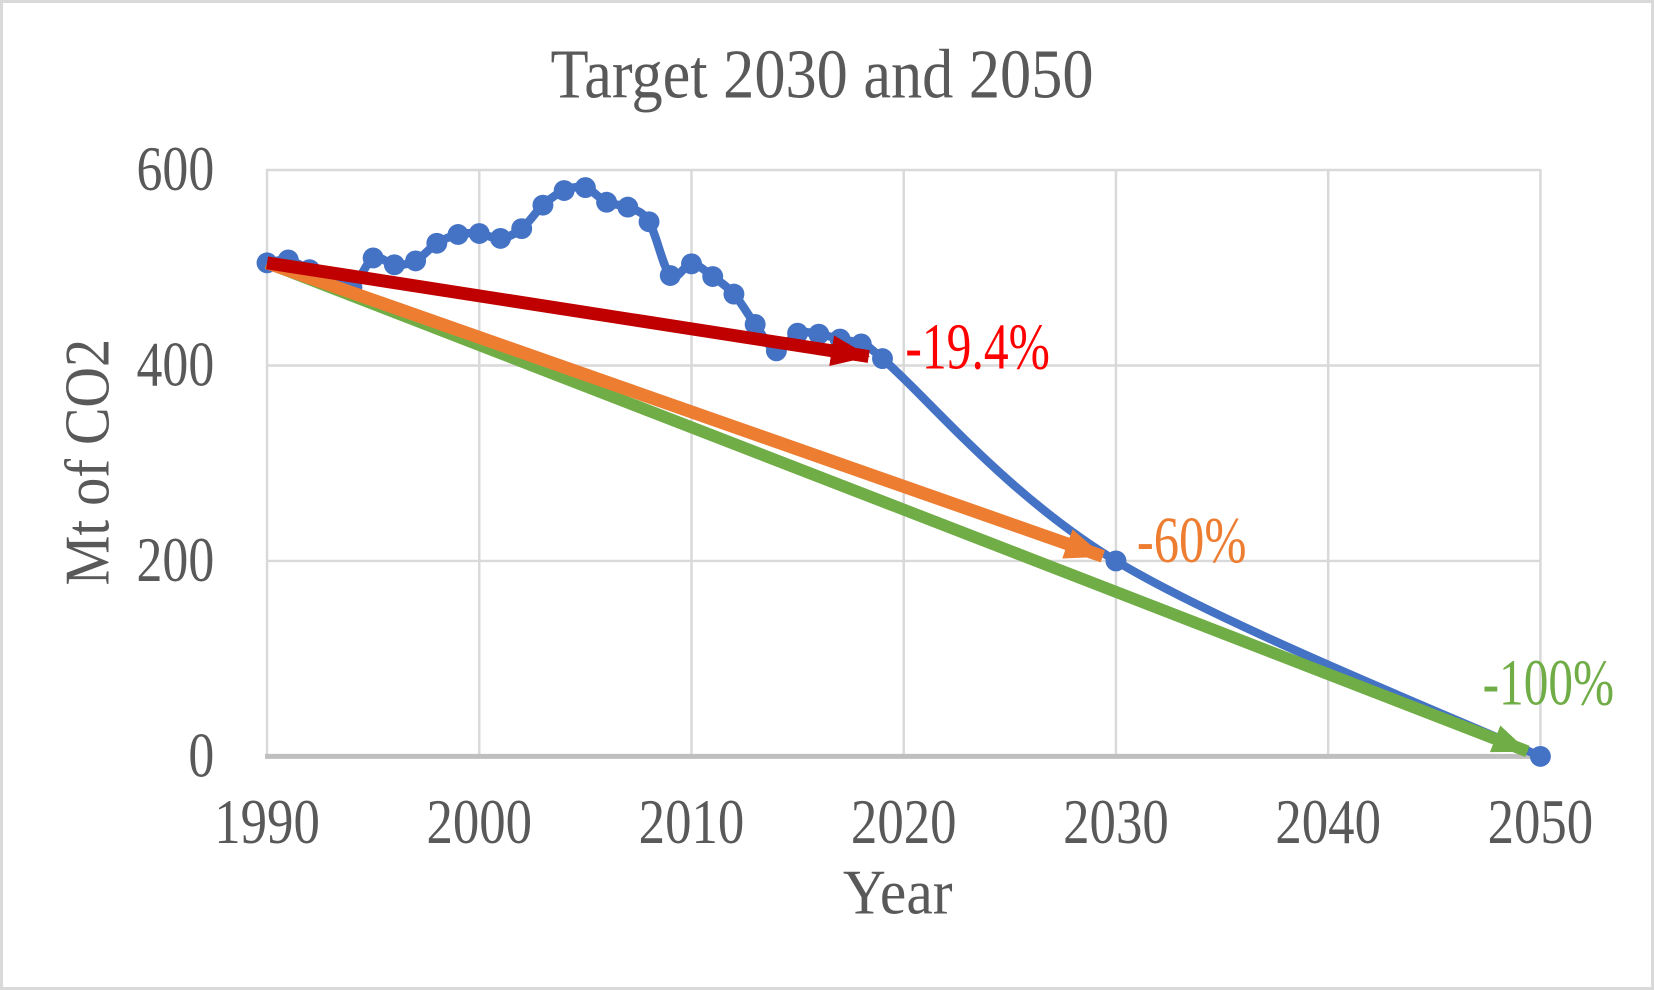 The height and width of the screenshot is (990, 1654). I want to click on x-tick-label: 2040, so click(1328, 821).